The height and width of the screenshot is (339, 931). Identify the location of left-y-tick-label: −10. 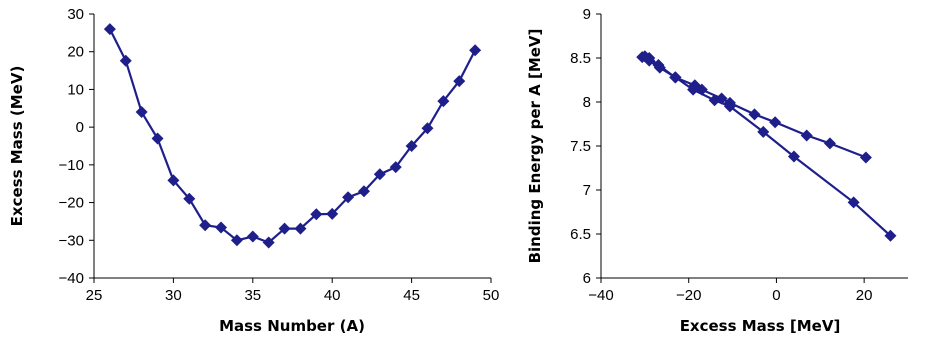
(71, 165).